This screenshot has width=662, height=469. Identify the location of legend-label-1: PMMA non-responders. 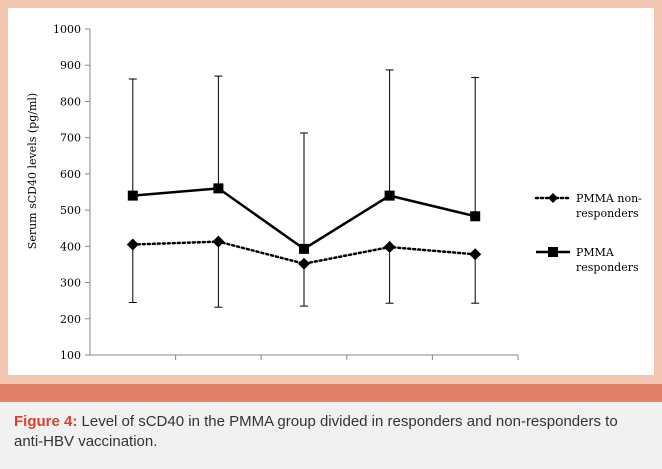
(609, 206).